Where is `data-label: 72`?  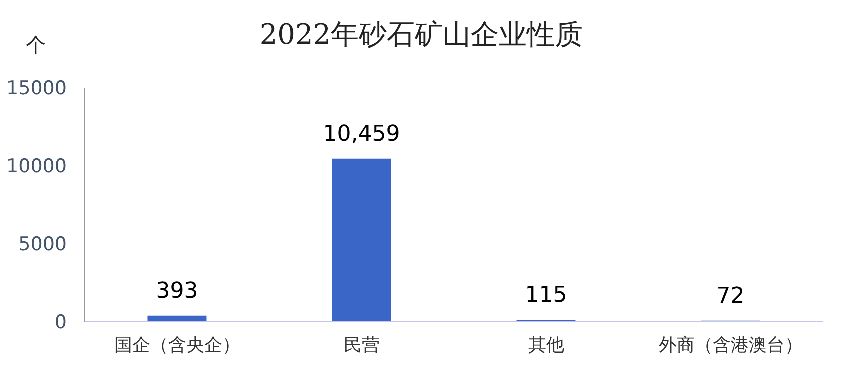 data-label: 72 is located at coordinates (730, 296).